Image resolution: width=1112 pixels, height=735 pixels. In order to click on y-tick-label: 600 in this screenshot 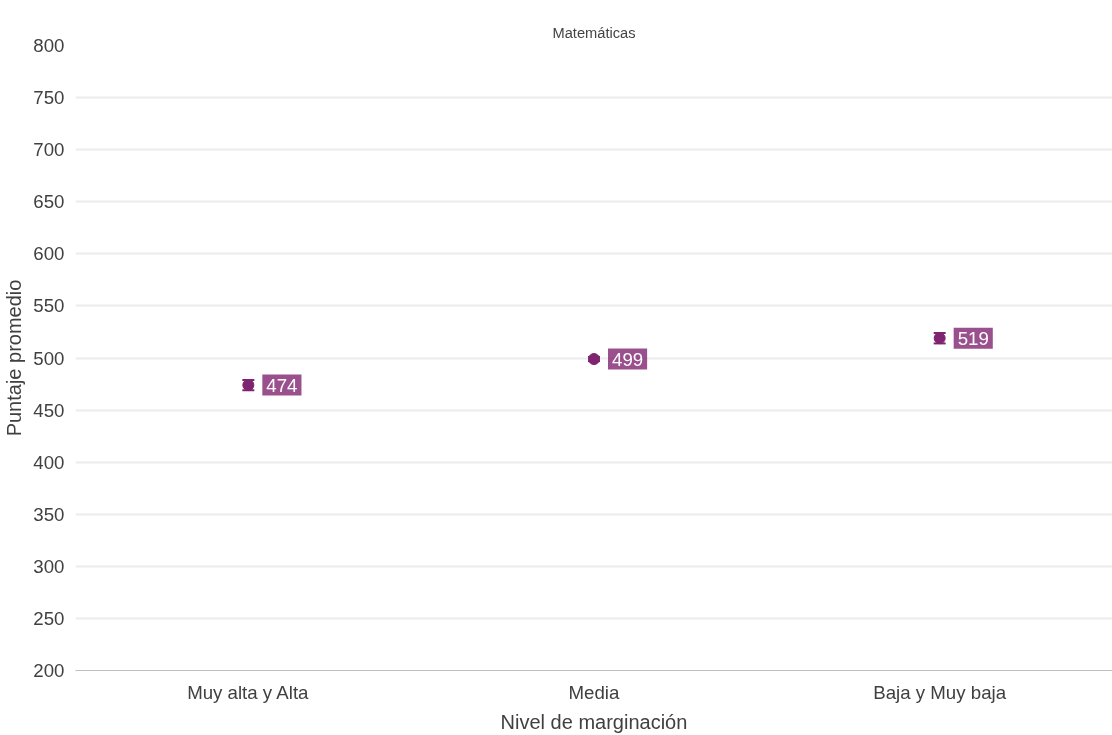, I will do `click(49, 254)`.